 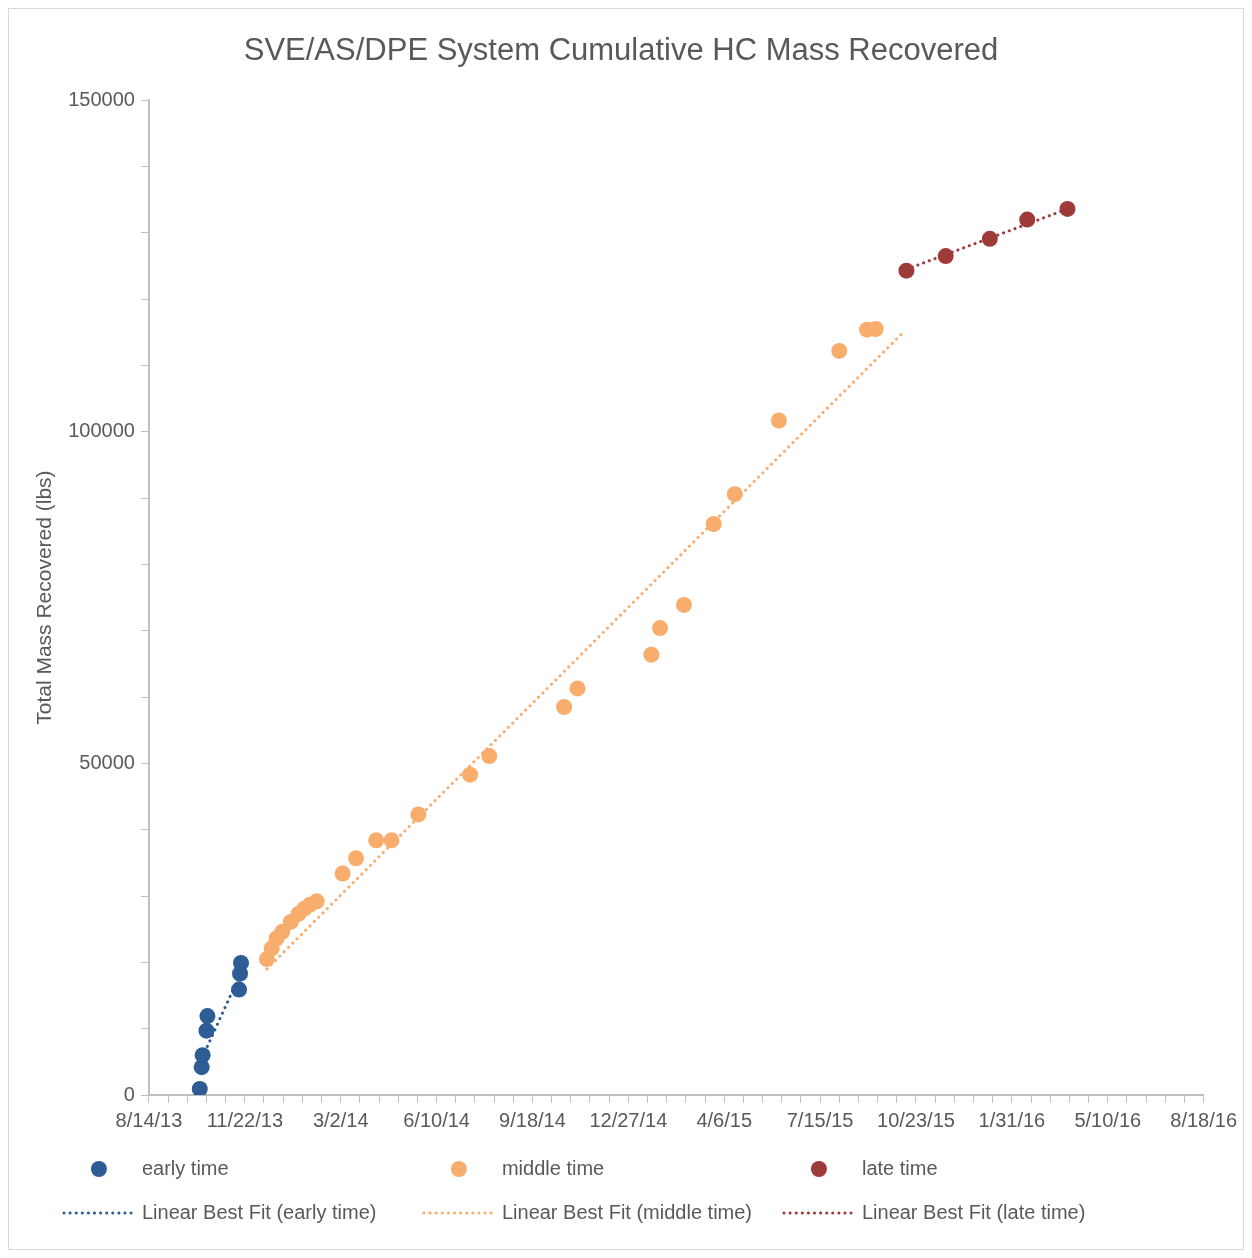 I want to click on x-tick-label: 10/23/15, so click(x=916, y=1119).